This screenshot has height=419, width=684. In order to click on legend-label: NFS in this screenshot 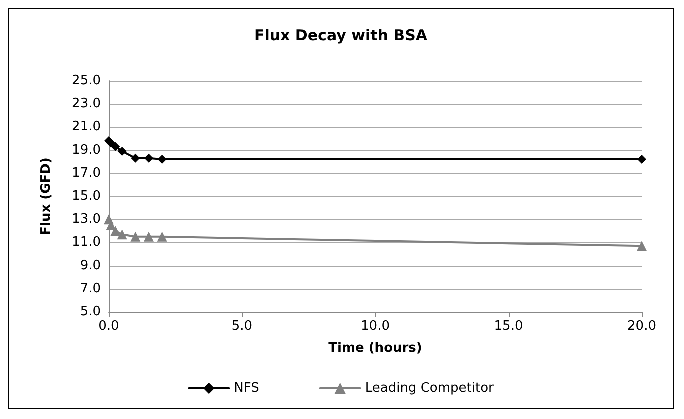, I will do `click(247, 388)`.